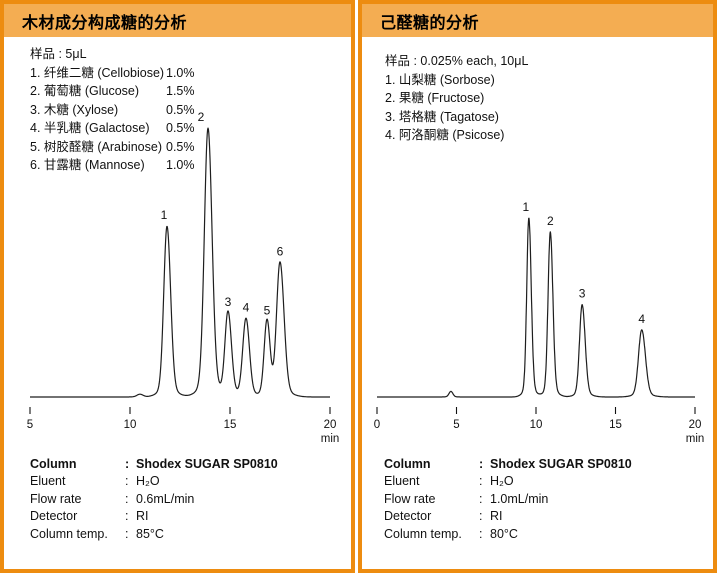 The width and height of the screenshot is (717, 573). Describe the element at coordinates (112, 165) in the screenshot. I see `sample-item: 6. 甘露糖 (Mannose) 1.0%` at that location.